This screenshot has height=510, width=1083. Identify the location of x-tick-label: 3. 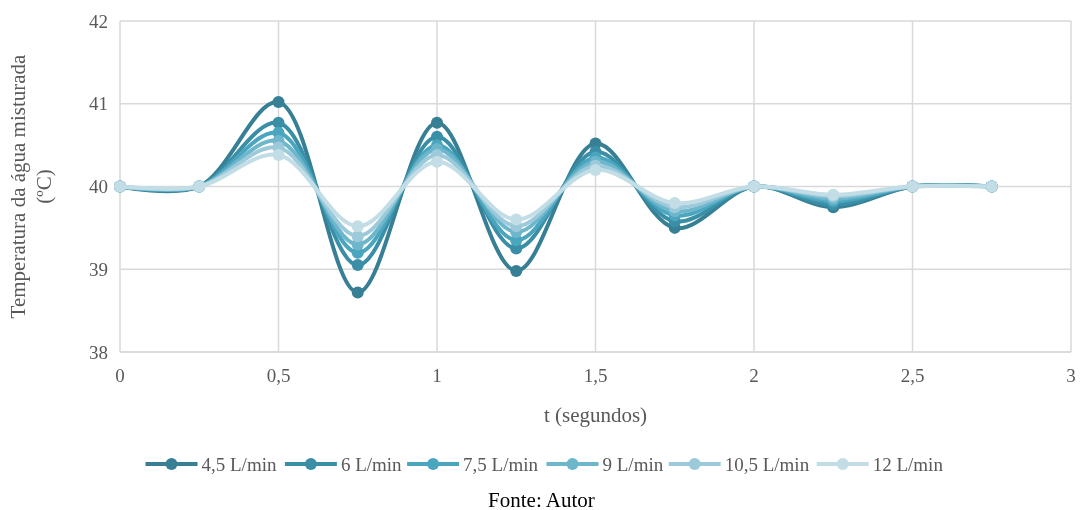
(1071, 375).